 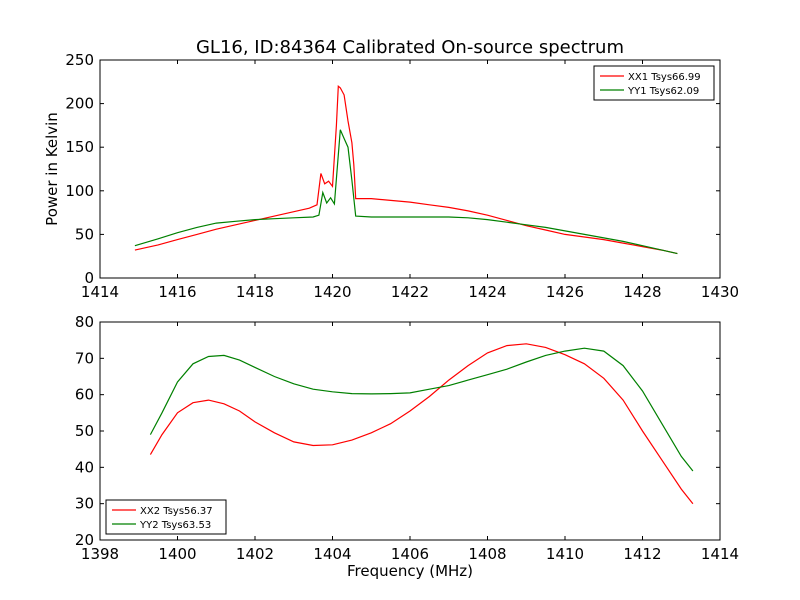 What do you see at coordinates (176, 511) in the screenshot?
I see `legend-label: XX2 Tsys56.37` at bounding box center [176, 511].